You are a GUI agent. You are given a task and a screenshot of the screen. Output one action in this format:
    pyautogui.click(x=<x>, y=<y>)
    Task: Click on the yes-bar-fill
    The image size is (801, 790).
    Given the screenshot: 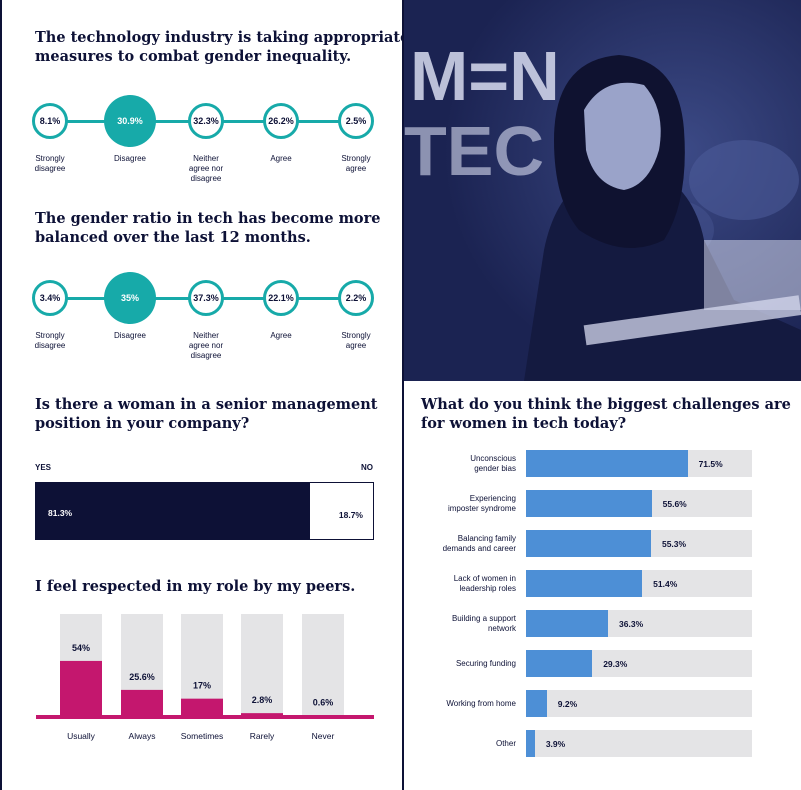 What is the action you would take?
    pyautogui.click(x=173, y=511)
    